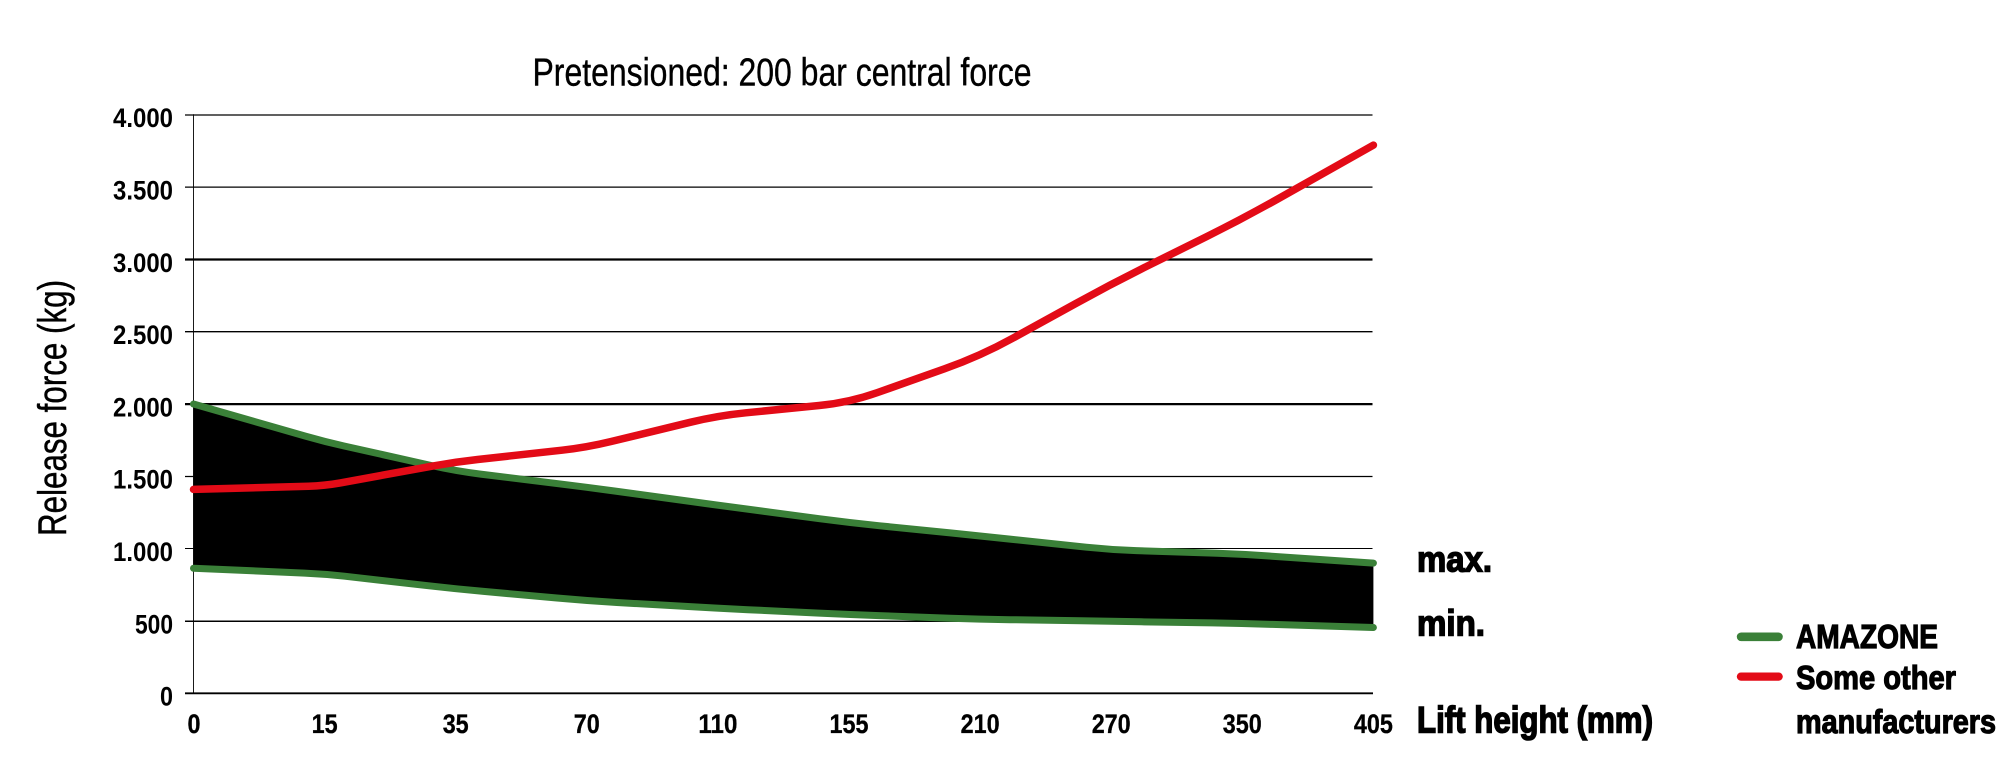 The width and height of the screenshot is (2003, 759). I want to click on svg-text: 110, so click(717, 724).